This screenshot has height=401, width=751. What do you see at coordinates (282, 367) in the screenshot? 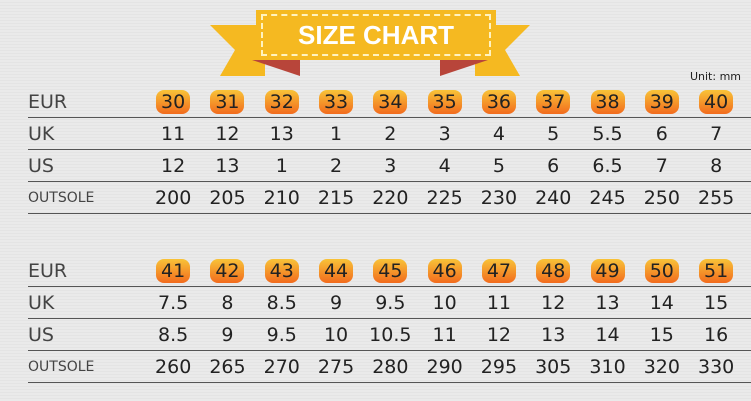
I see `size-cell: 270` at bounding box center [282, 367].